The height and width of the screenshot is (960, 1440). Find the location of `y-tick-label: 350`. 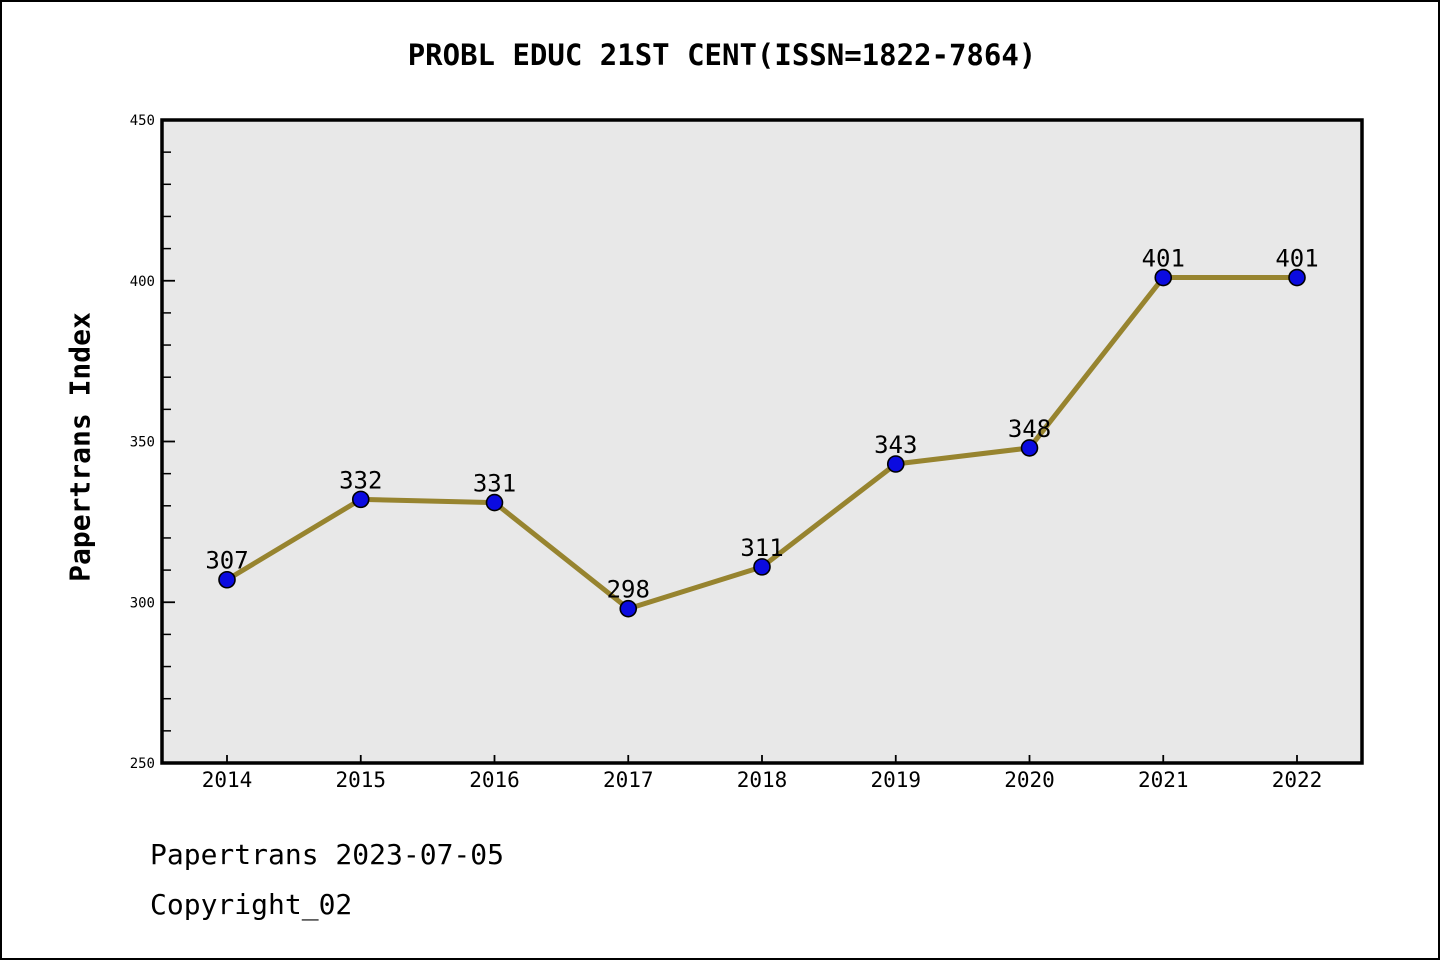

y-tick-label: 350 is located at coordinates (142, 443).